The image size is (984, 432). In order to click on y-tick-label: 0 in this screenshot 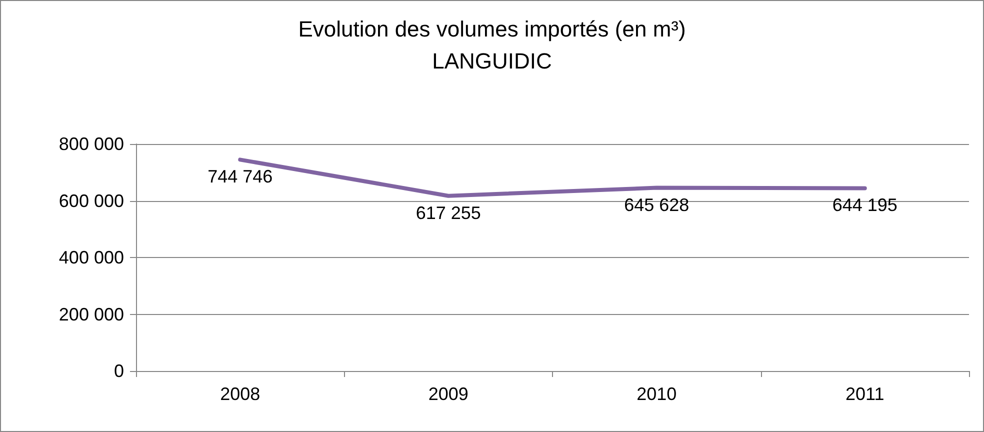, I will do `click(119, 371)`.